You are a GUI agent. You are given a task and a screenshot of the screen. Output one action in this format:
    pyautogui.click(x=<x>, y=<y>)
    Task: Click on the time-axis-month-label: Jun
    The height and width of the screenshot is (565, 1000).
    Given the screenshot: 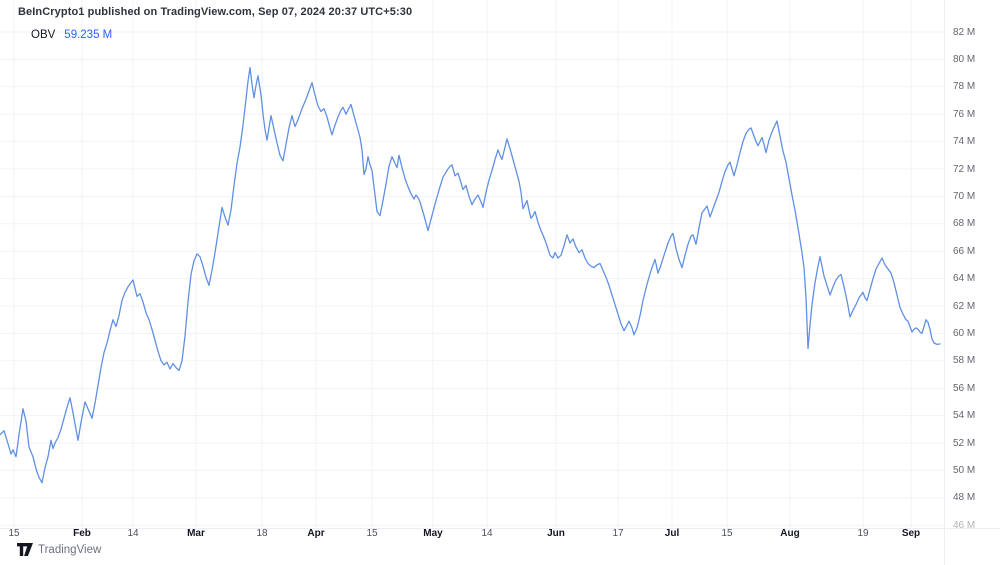 What is the action you would take?
    pyautogui.click(x=556, y=533)
    